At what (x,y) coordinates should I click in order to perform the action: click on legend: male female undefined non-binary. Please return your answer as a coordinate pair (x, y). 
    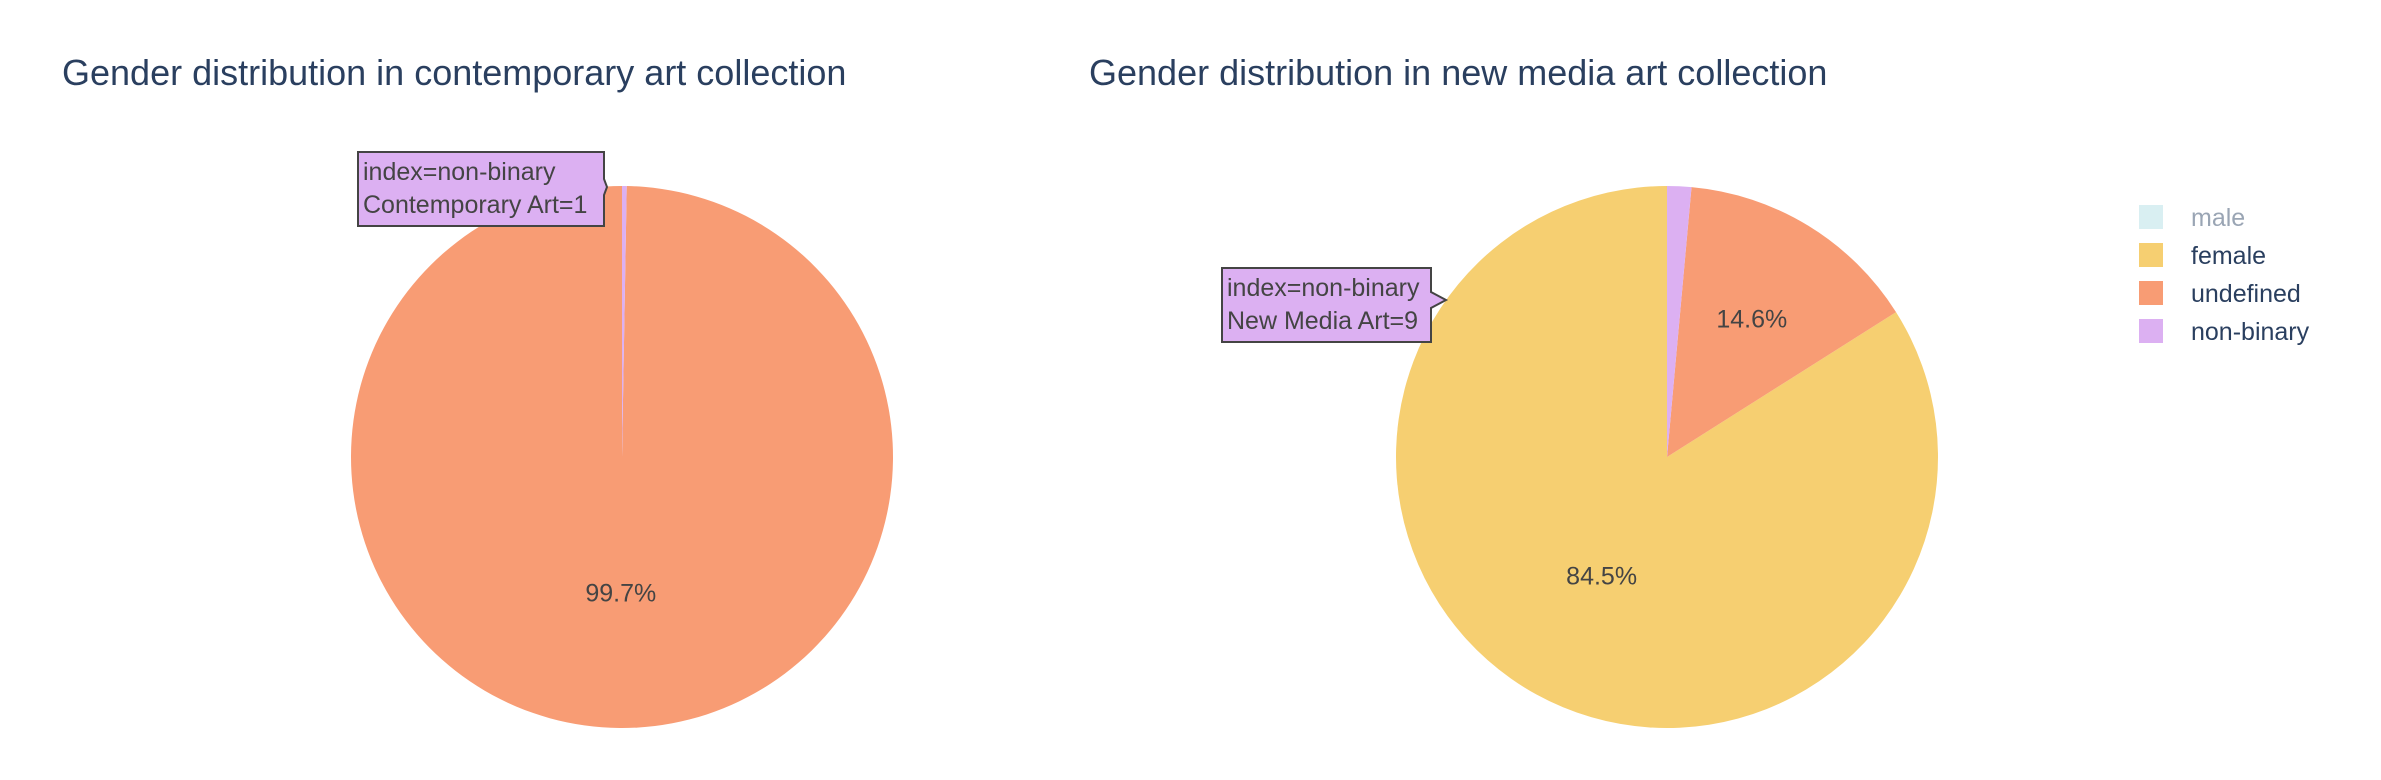
    Looking at the image, I should click on (2224, 275).